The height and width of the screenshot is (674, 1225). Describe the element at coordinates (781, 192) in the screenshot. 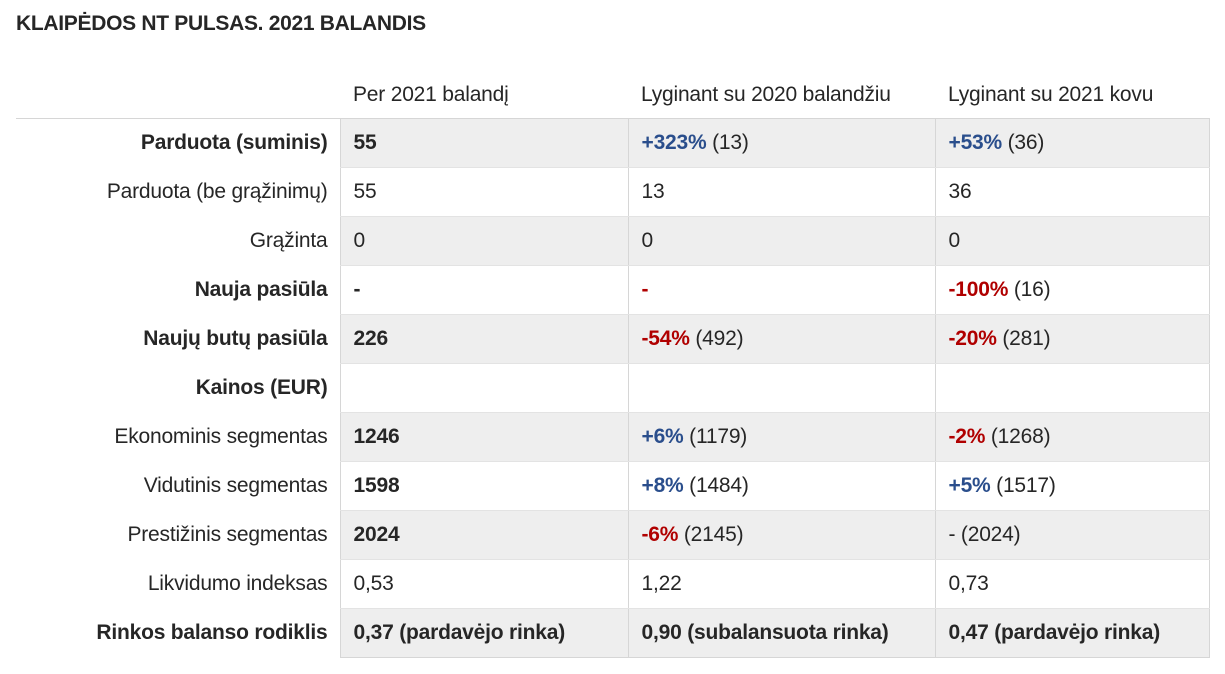

I see `cell-vs-year: 13` at that location.